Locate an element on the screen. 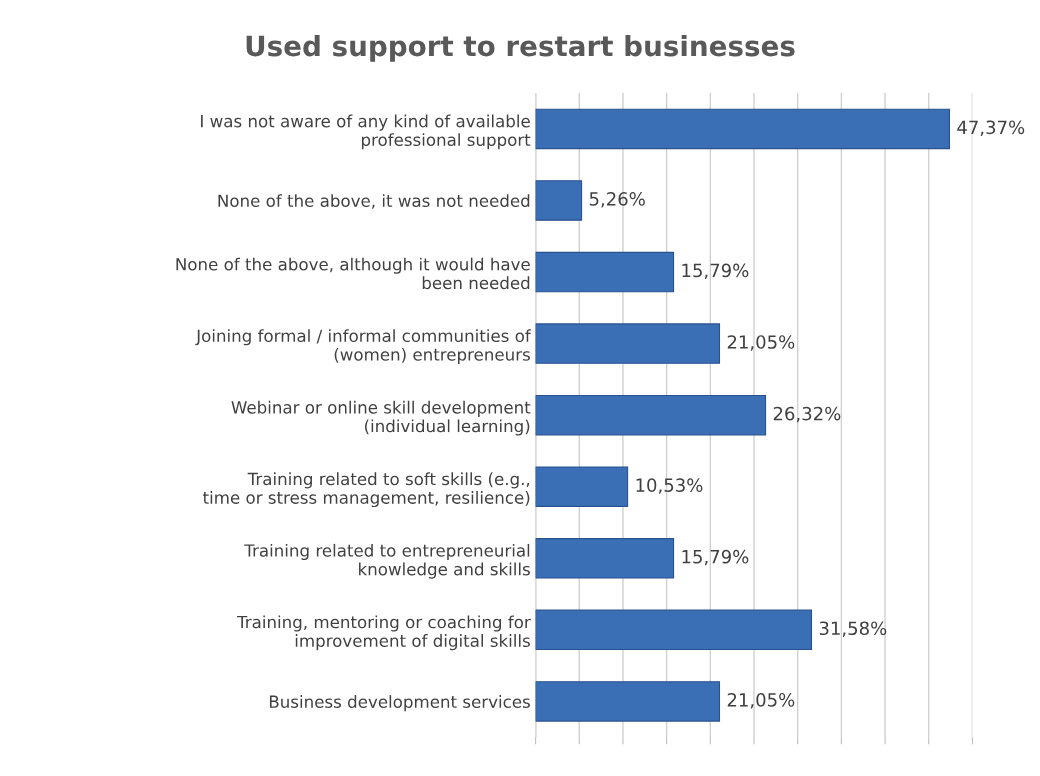  y-tick-label: Training related to entrepreneurial knowledge and skills is located at coordinates (387, 561).